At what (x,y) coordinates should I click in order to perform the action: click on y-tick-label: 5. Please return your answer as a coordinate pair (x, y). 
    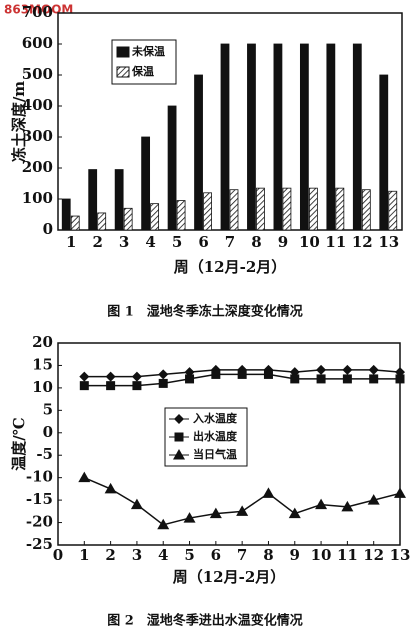
    Looking at the image, I should click on (48, 409).